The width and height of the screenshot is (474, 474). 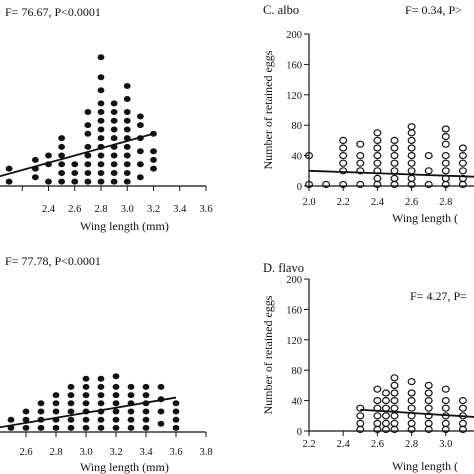 What do you see at coordinates (297, 371) in the screenshot?
I see `y-tick-label: 80` at bounding box center [297, 371].